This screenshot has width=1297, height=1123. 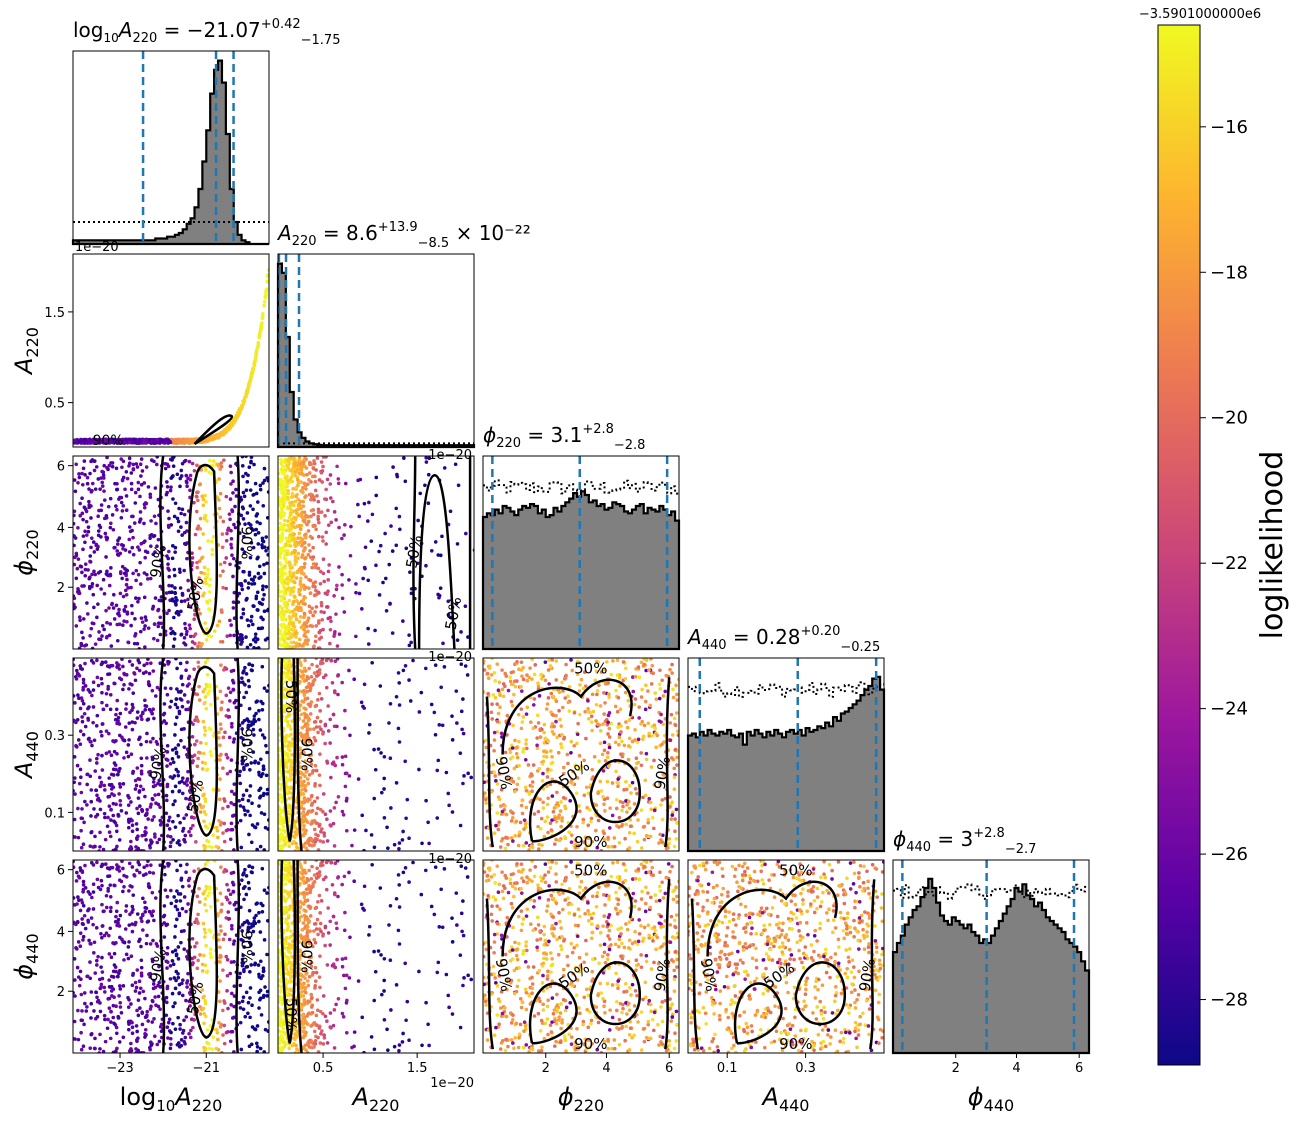 What do you see at coordinates (581, 552) in the screenshot?
I see `diag-panel-phi220` at bounding box center [581, 552].